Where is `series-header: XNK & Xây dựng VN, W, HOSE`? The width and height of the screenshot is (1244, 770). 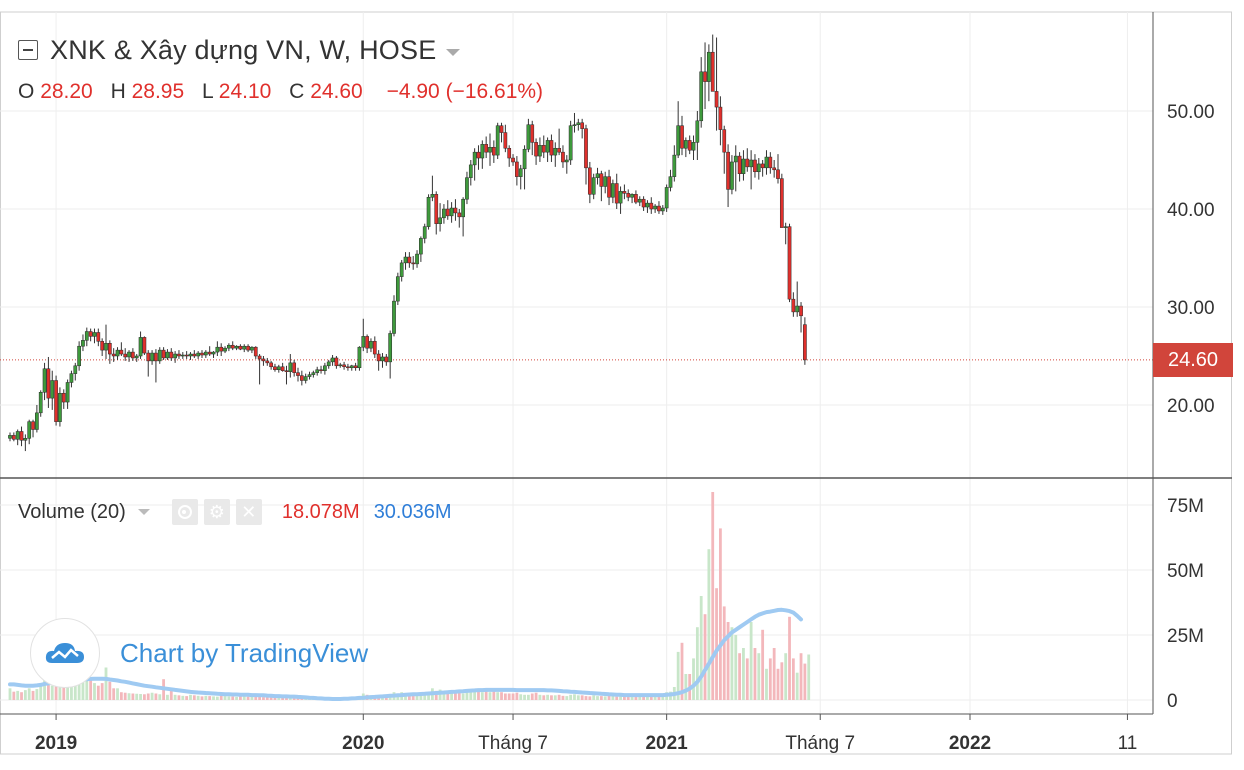
series-header: XNK & Xây dựng VN, W, HOSE is located at coordinates (239, 50).